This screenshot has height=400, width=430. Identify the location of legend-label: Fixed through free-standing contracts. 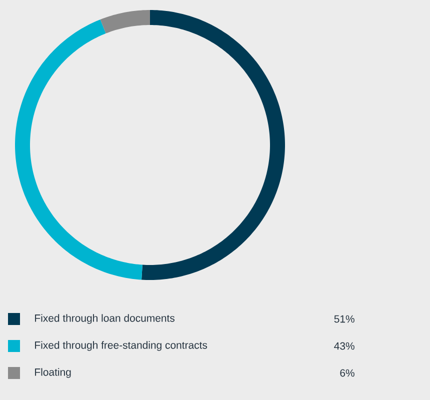
(121, 346).